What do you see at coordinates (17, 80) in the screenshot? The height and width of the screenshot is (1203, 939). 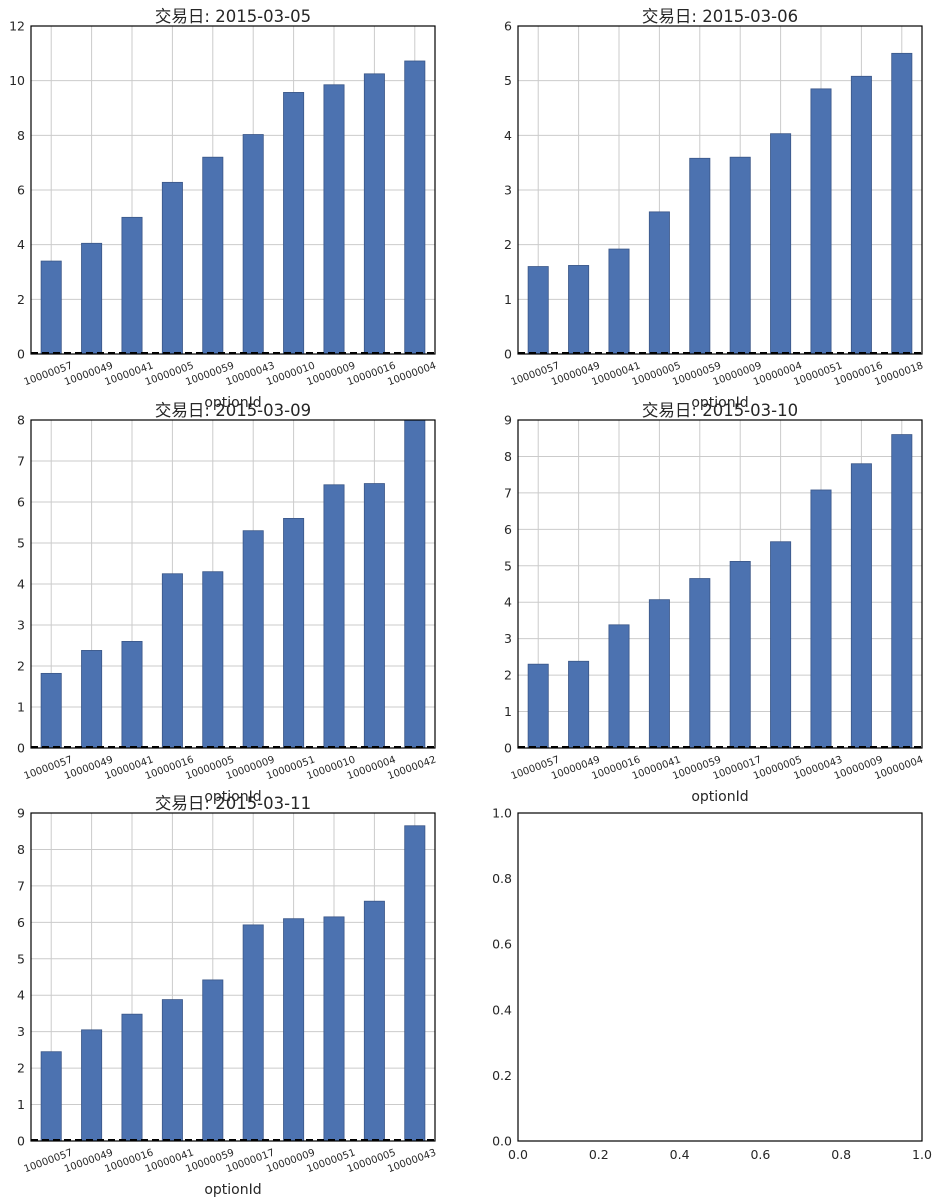 I see `y-tick-label: 10` at bounding box center [17, 80].